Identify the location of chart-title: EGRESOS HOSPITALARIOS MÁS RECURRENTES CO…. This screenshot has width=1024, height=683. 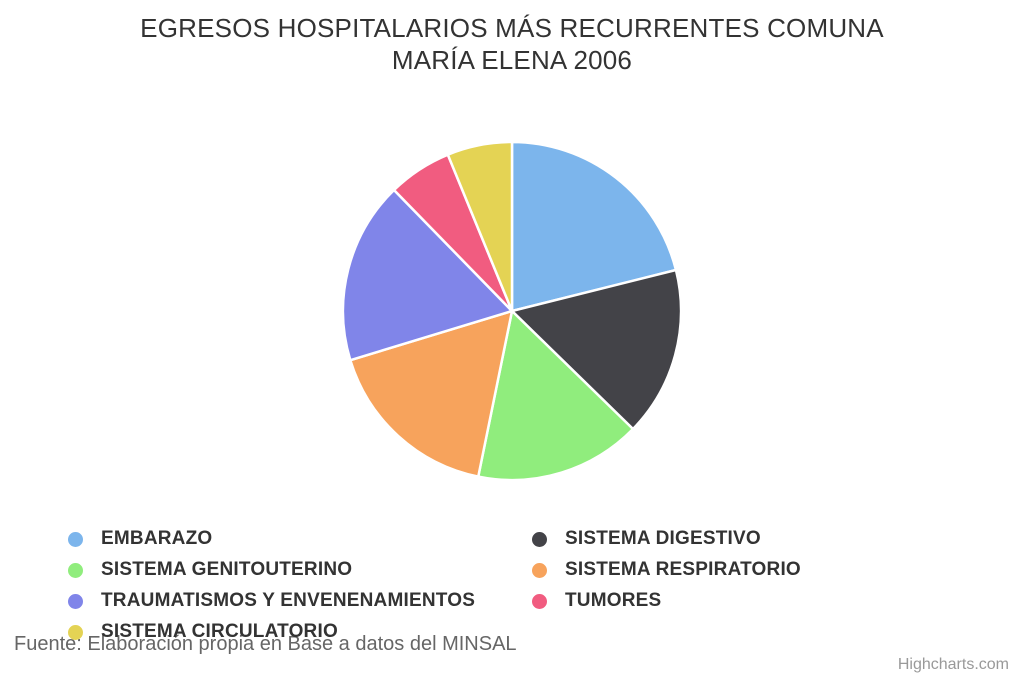
(512, 44).